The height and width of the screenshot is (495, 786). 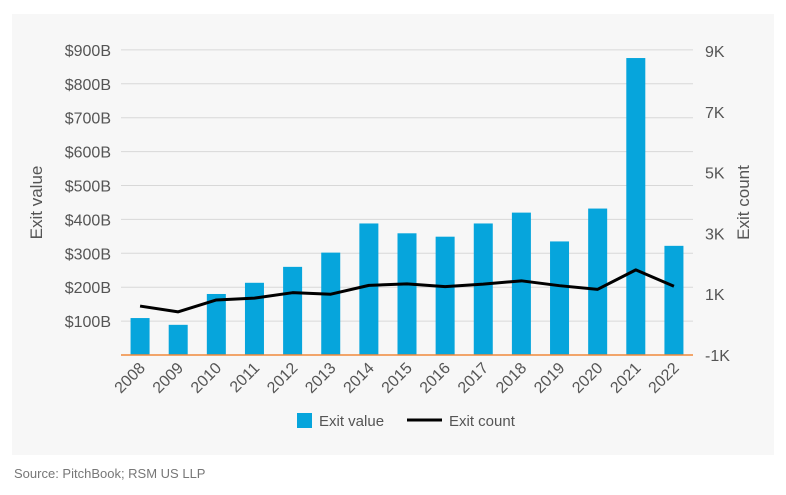 What do you see at coordinates (88, 119) in the screenshot?
I see `y-tick-label: $700B` at bounding box center [88, 119].